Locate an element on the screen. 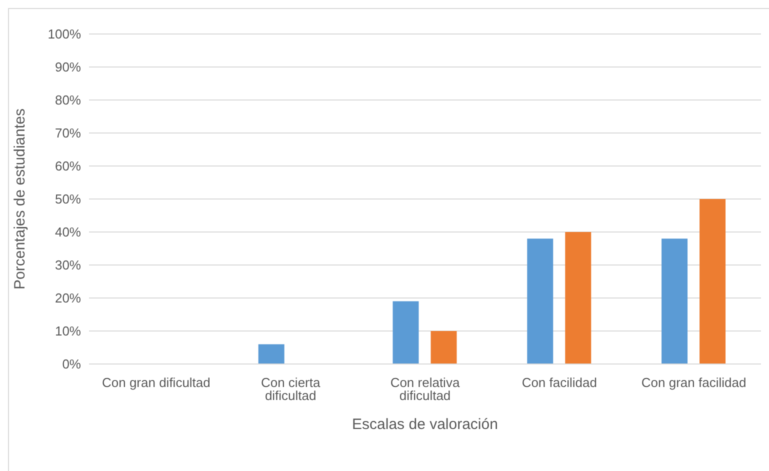 This screenshot has width=769, height=471. y-tick-label: 0% is located at coordinates (72, 364).